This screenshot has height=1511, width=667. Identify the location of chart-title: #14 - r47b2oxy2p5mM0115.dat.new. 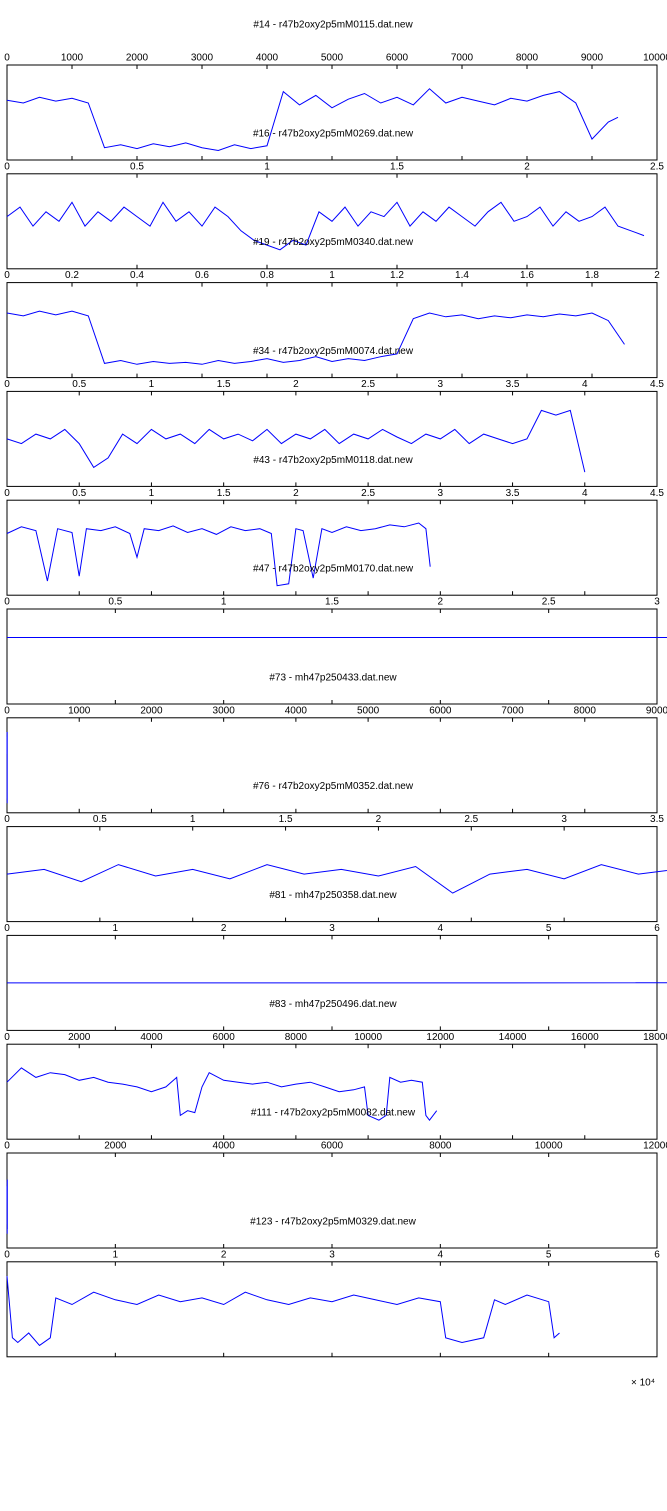
(333, 25).